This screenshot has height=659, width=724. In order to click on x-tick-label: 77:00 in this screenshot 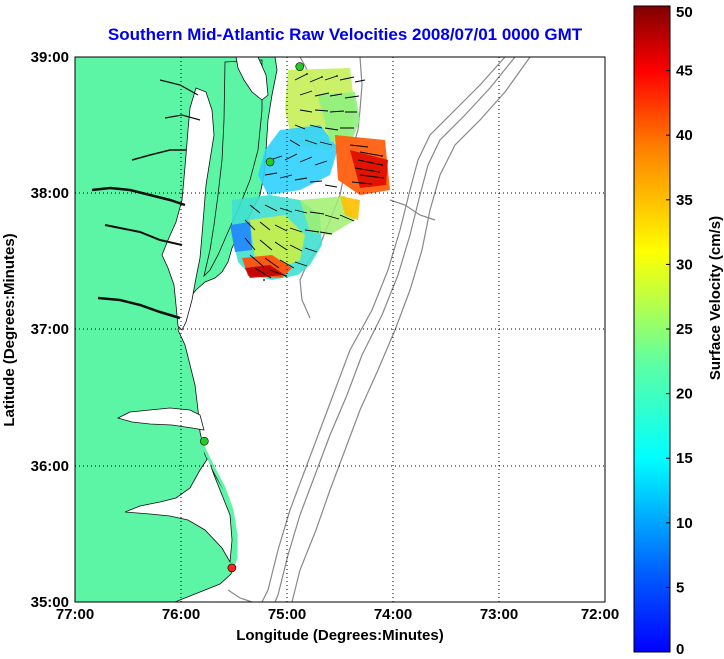, I will do `click(75, 614)`.